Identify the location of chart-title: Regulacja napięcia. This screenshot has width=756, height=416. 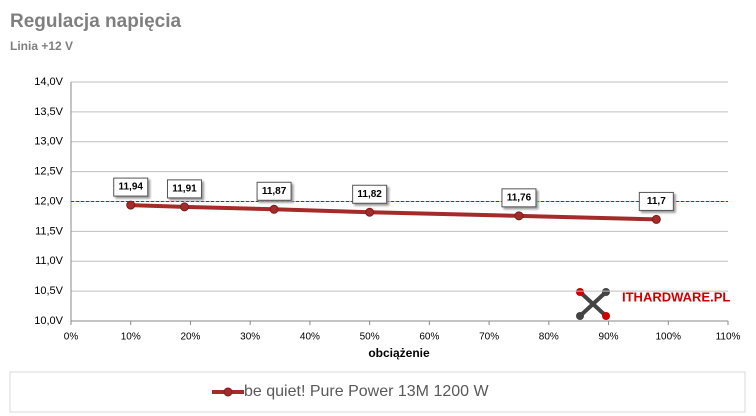
(96, 21).